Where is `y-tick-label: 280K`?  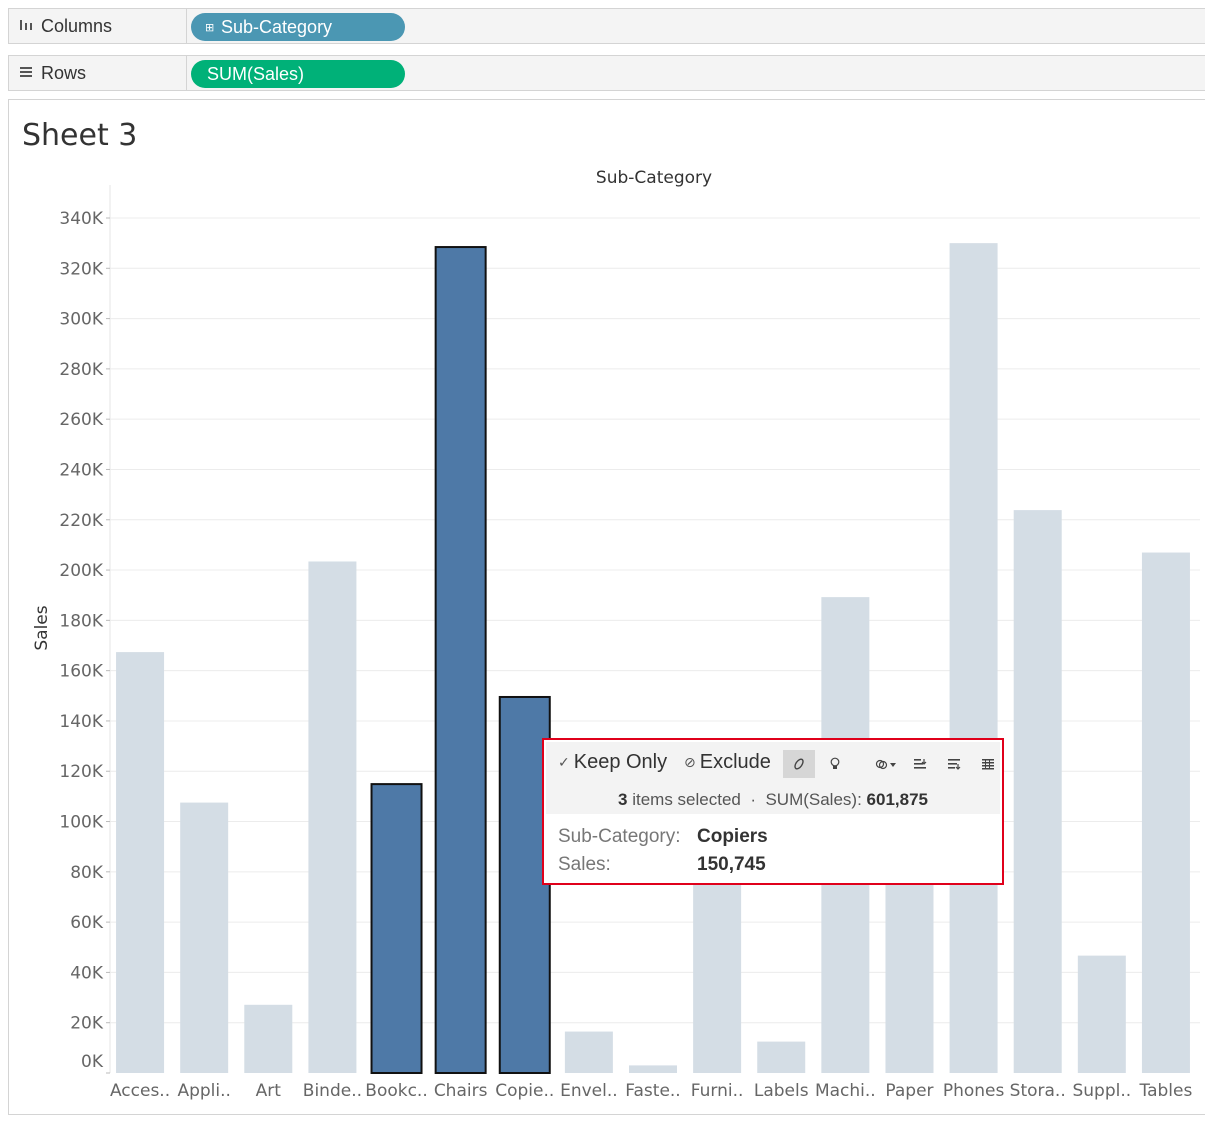 y-tick-label: 280K is located at coordinates (81, 370).